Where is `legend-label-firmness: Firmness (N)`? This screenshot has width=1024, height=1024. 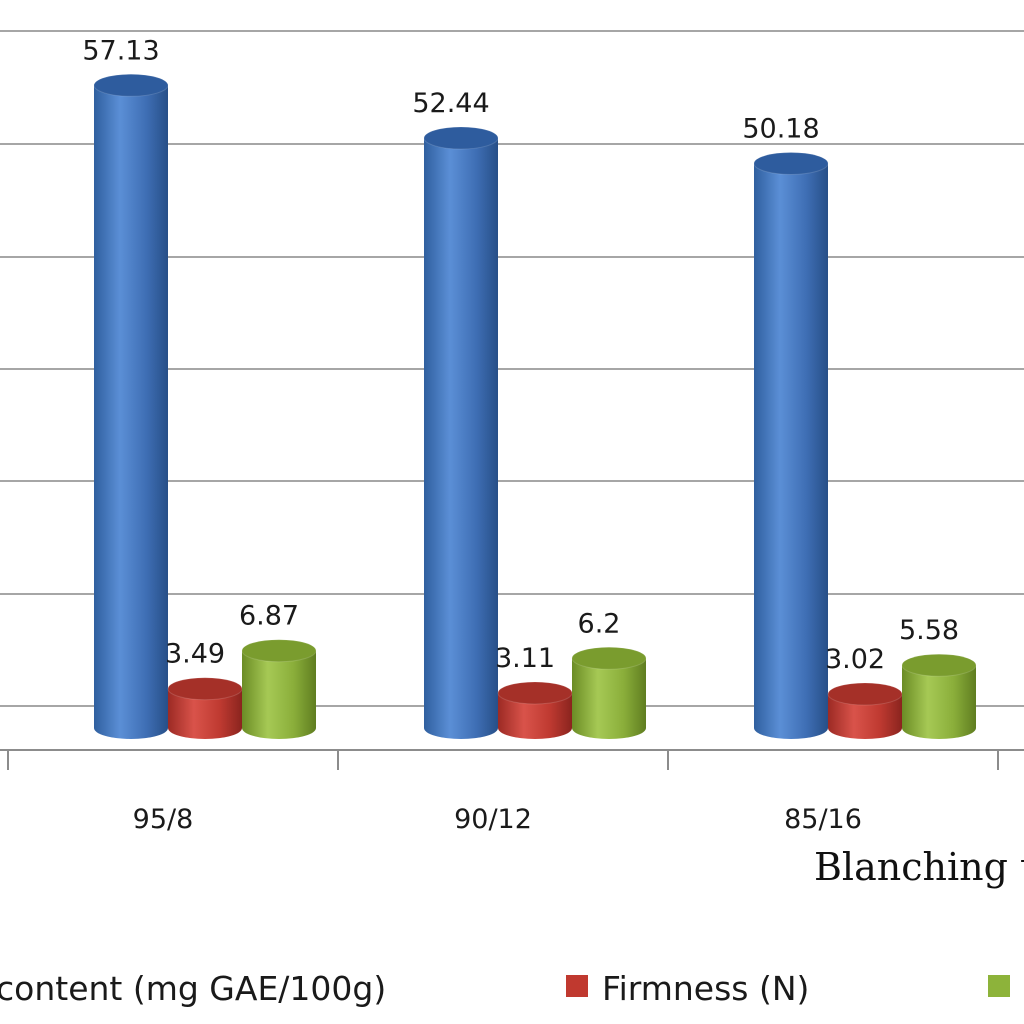 legend-label-firmness: Firmness (N) is located at coordinates (705, 988).